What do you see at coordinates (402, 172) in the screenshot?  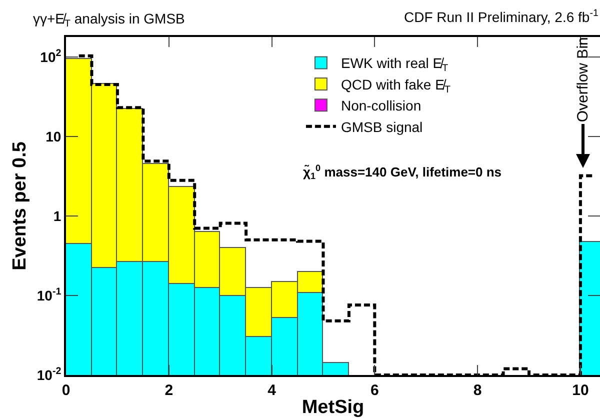 I see `annotation: χ̃$_{1}$$^{0}$ mass=140 GeV, lifetime=0 ns` at bounding box center [402, 172].